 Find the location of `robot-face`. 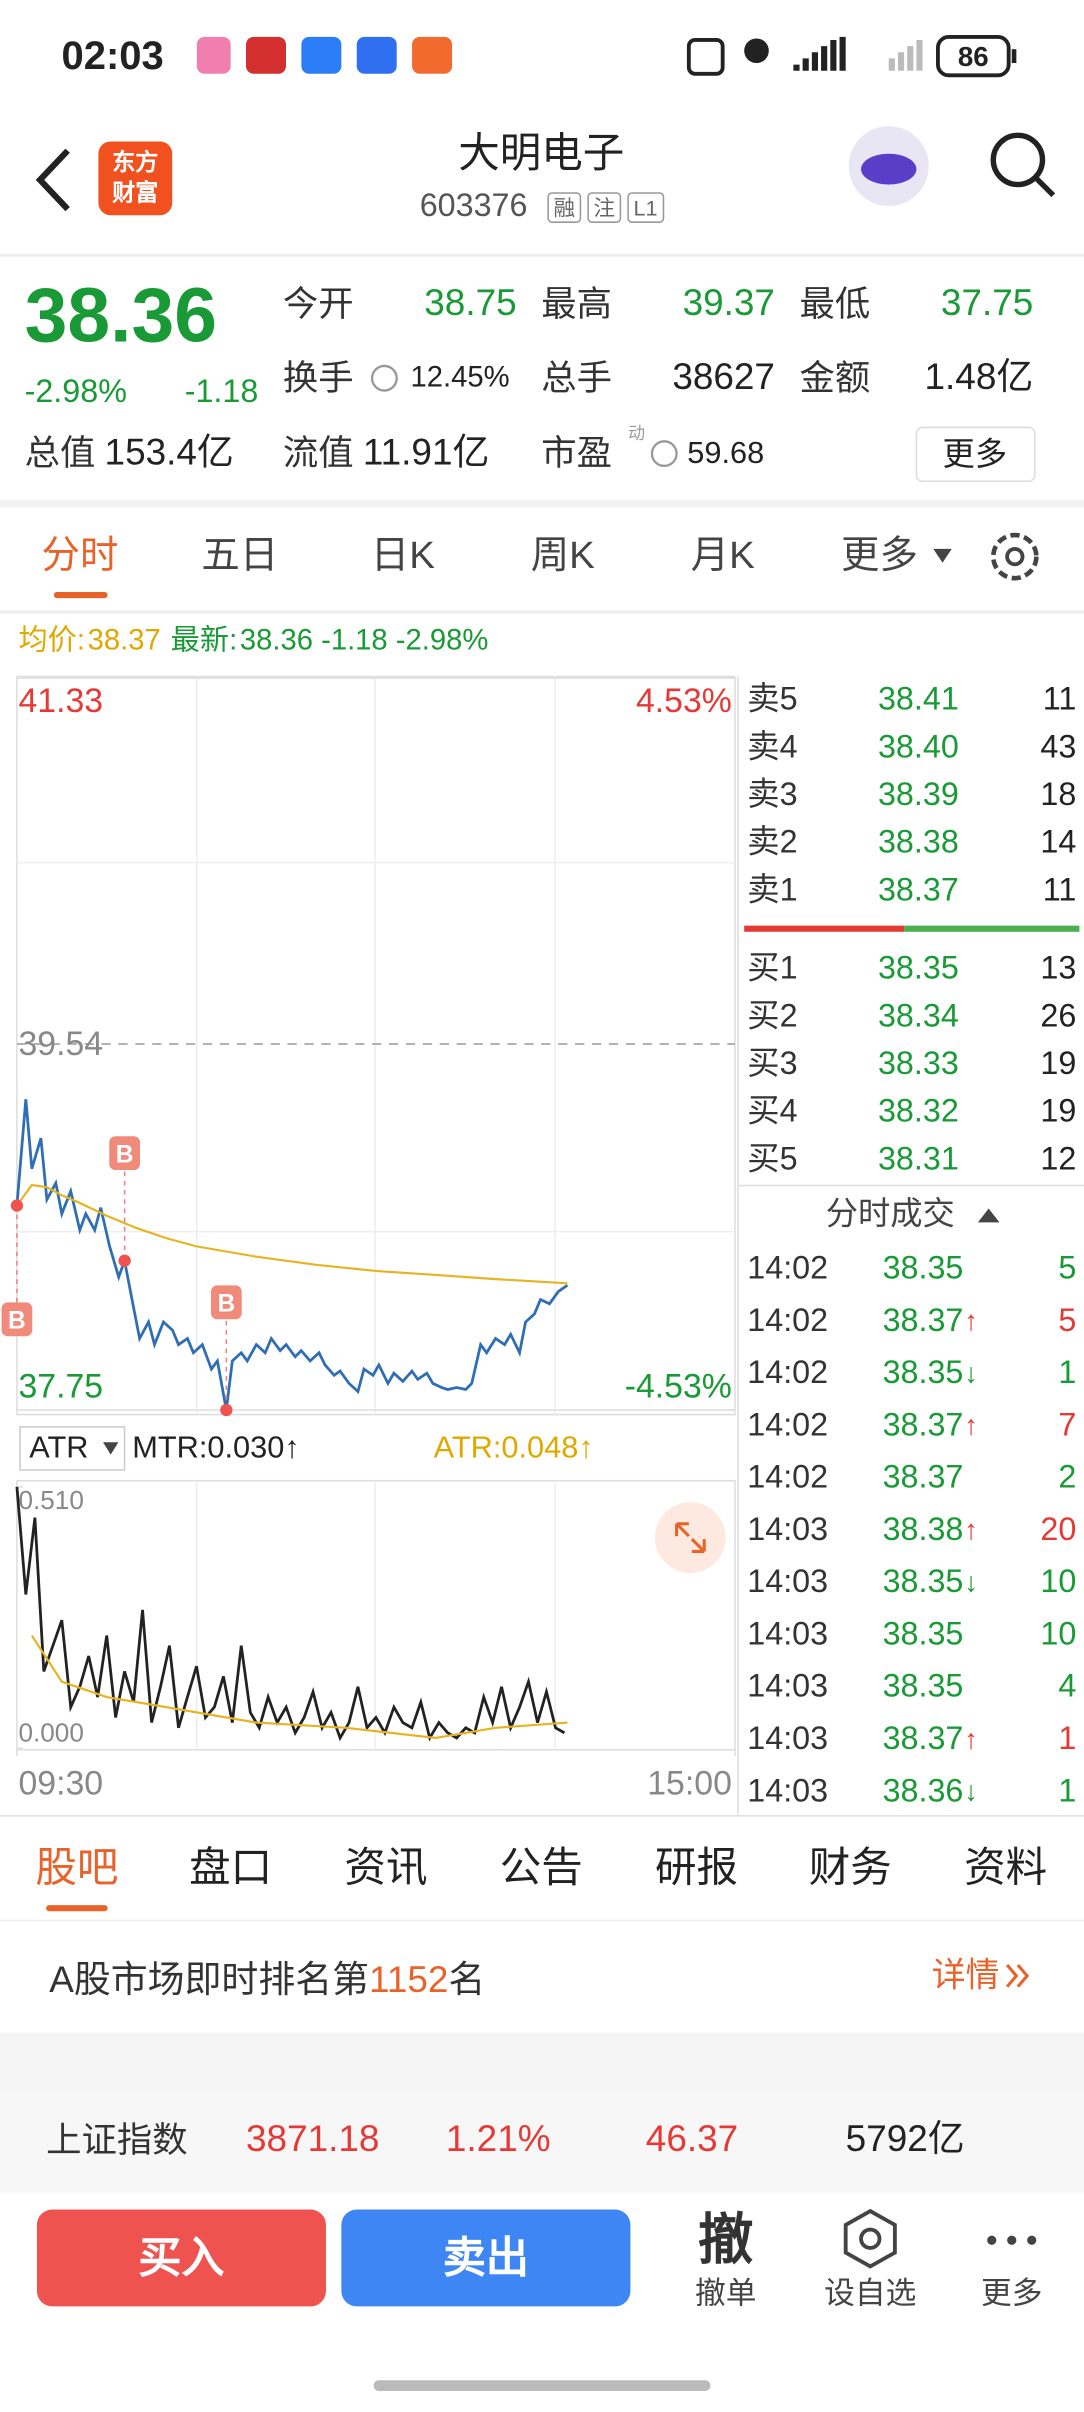

robot-face is located at coordinates (889, 169).